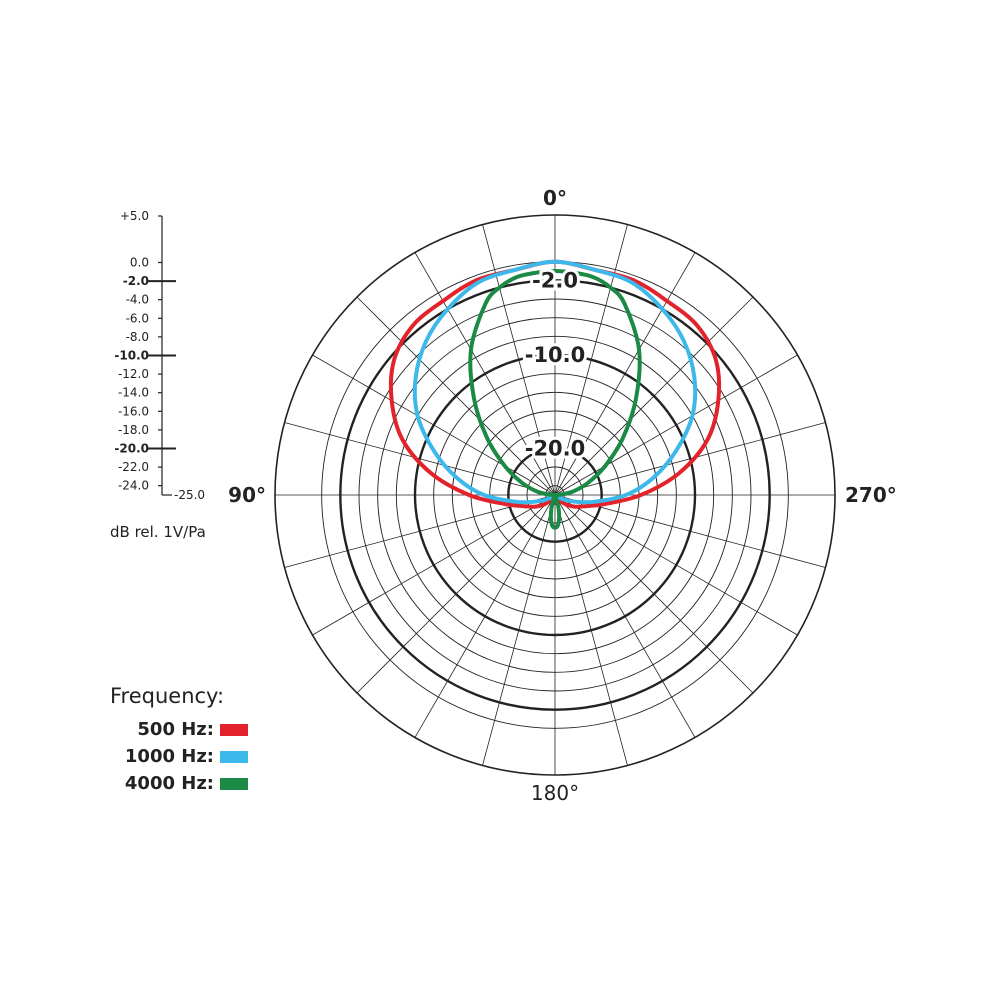 The width and height of the screenshot is (1000, 1000). I want to click on grid-ring, so click(555, 495).